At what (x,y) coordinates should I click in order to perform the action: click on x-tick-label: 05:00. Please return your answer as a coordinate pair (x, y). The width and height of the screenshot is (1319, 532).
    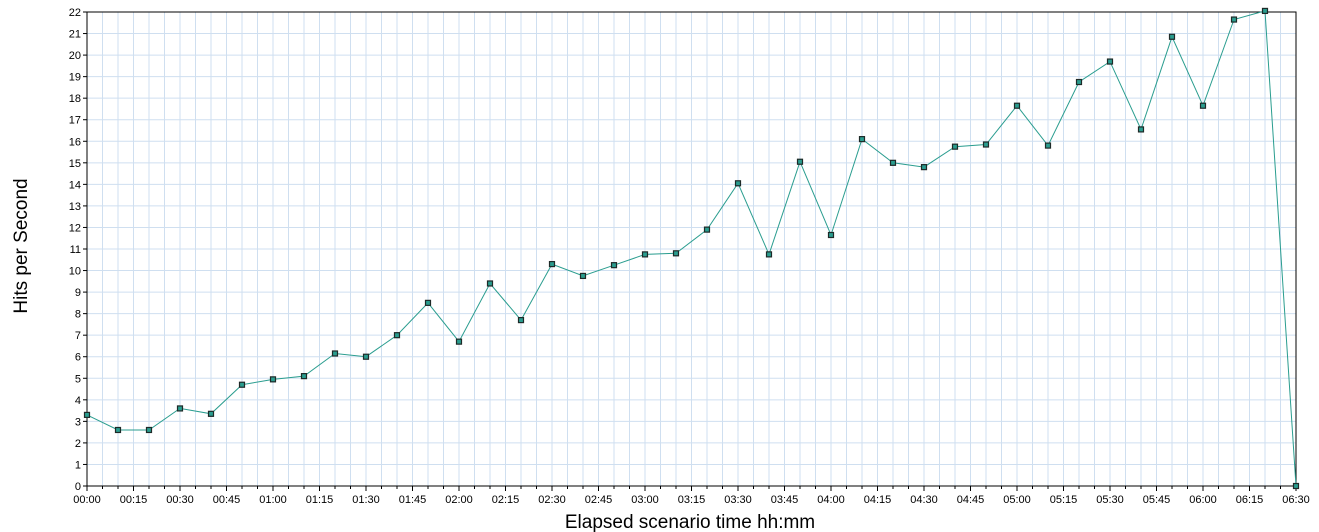
    Looking at the image, I should click on (1017, 500).